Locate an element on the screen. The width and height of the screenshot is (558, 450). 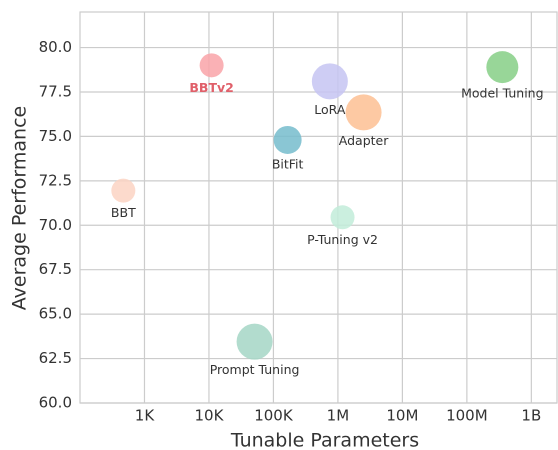
x-axis-label: Tunable Parameters is located at coordinates (324, 440).